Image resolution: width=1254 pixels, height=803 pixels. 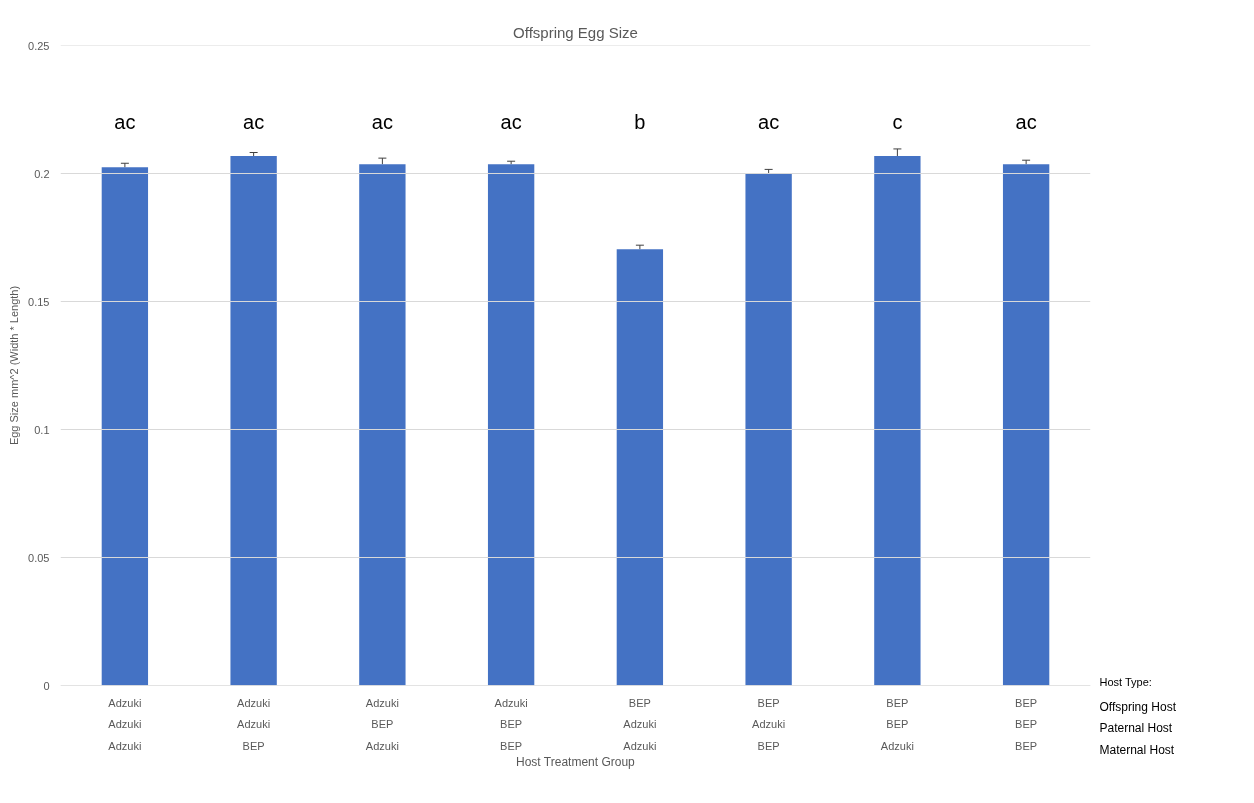 I want to click on y-tick-label: 0, so click(x=46, y=685).